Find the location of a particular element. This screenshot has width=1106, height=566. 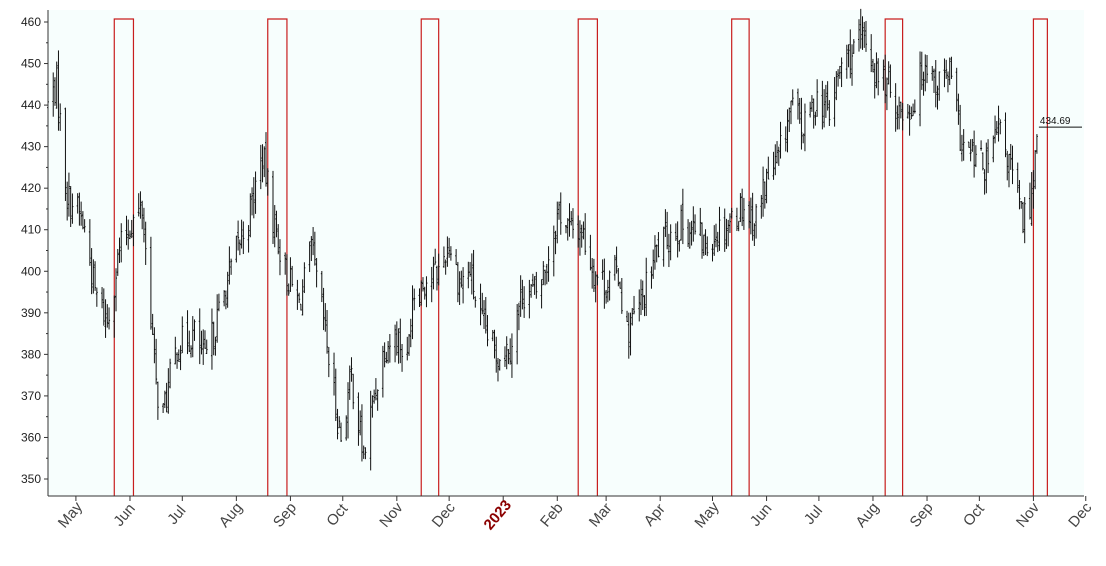

y-tick-label: 390 is located at coordinates (31, 313).